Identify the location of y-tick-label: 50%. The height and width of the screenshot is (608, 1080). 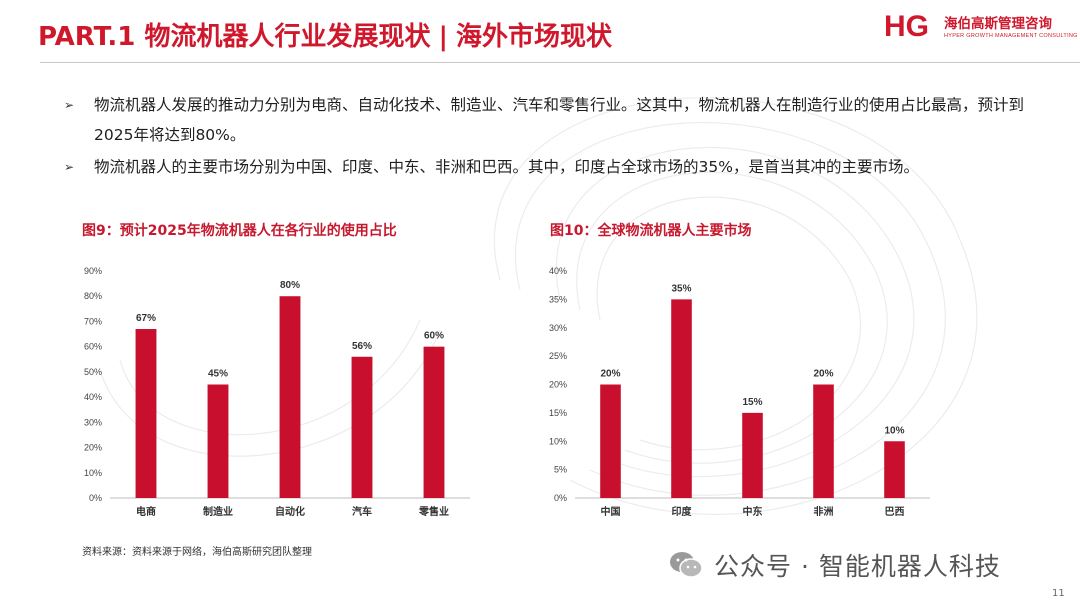
(93, 372).